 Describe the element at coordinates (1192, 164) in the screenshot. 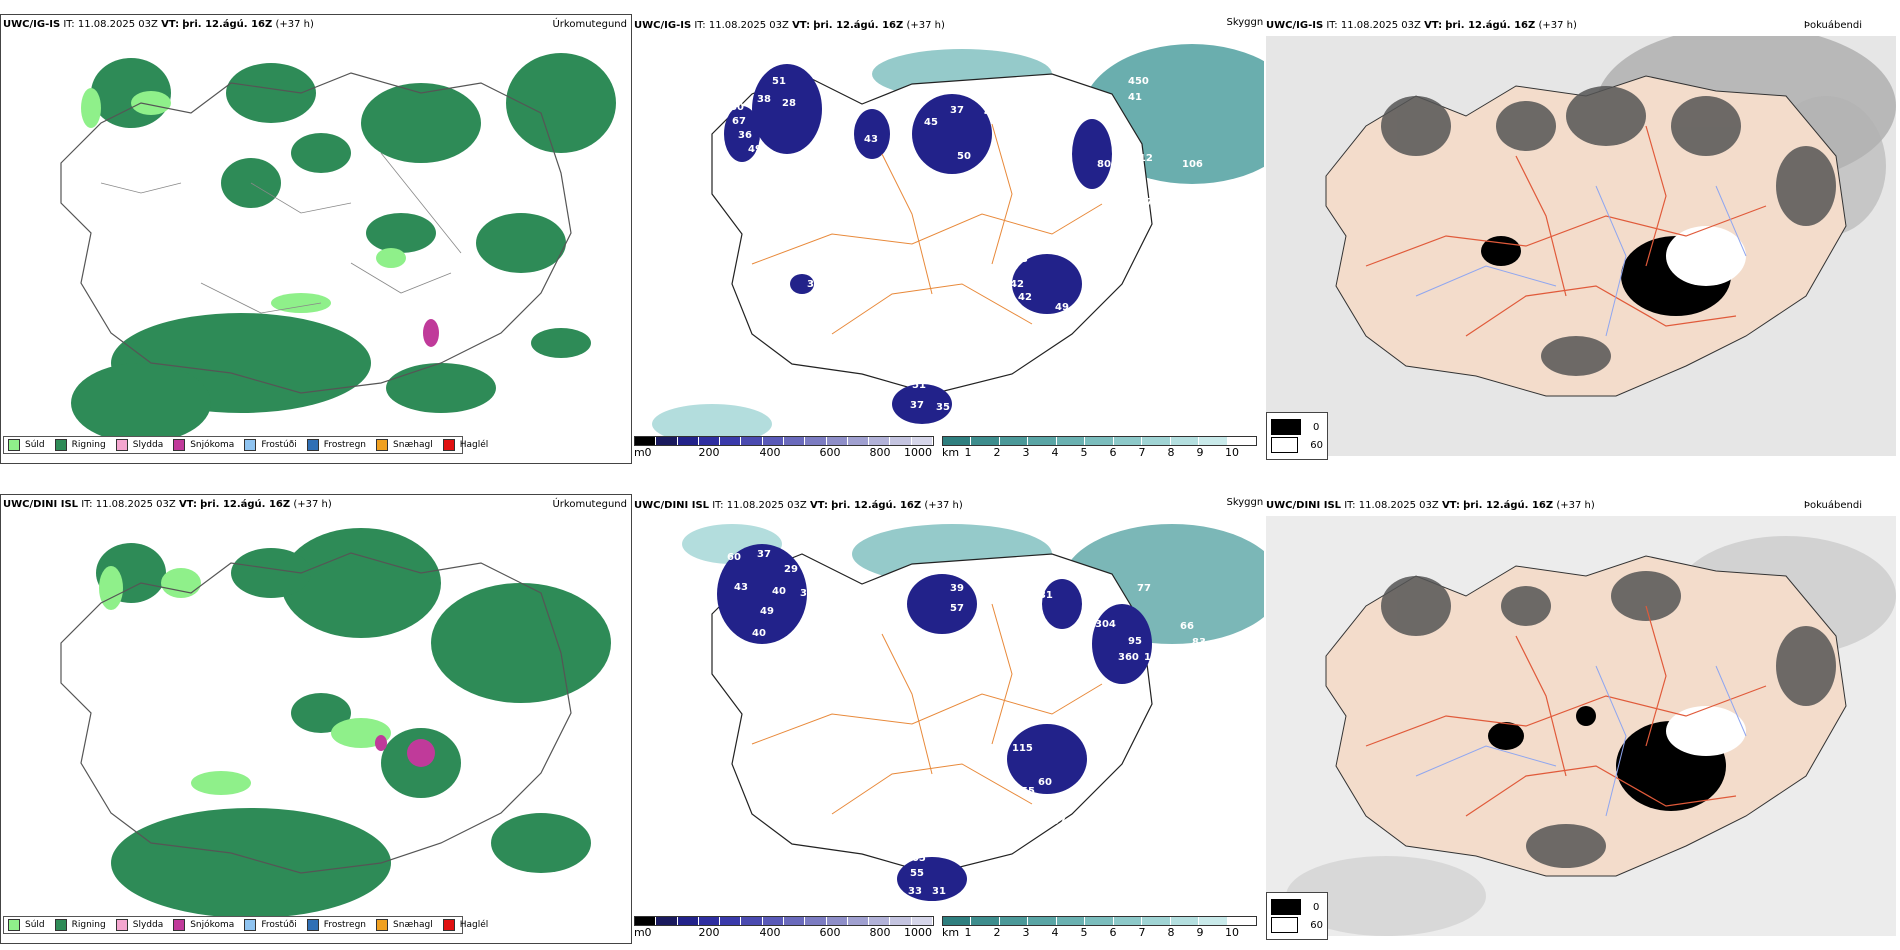

I see `cloud-base-label: 106` at that location.